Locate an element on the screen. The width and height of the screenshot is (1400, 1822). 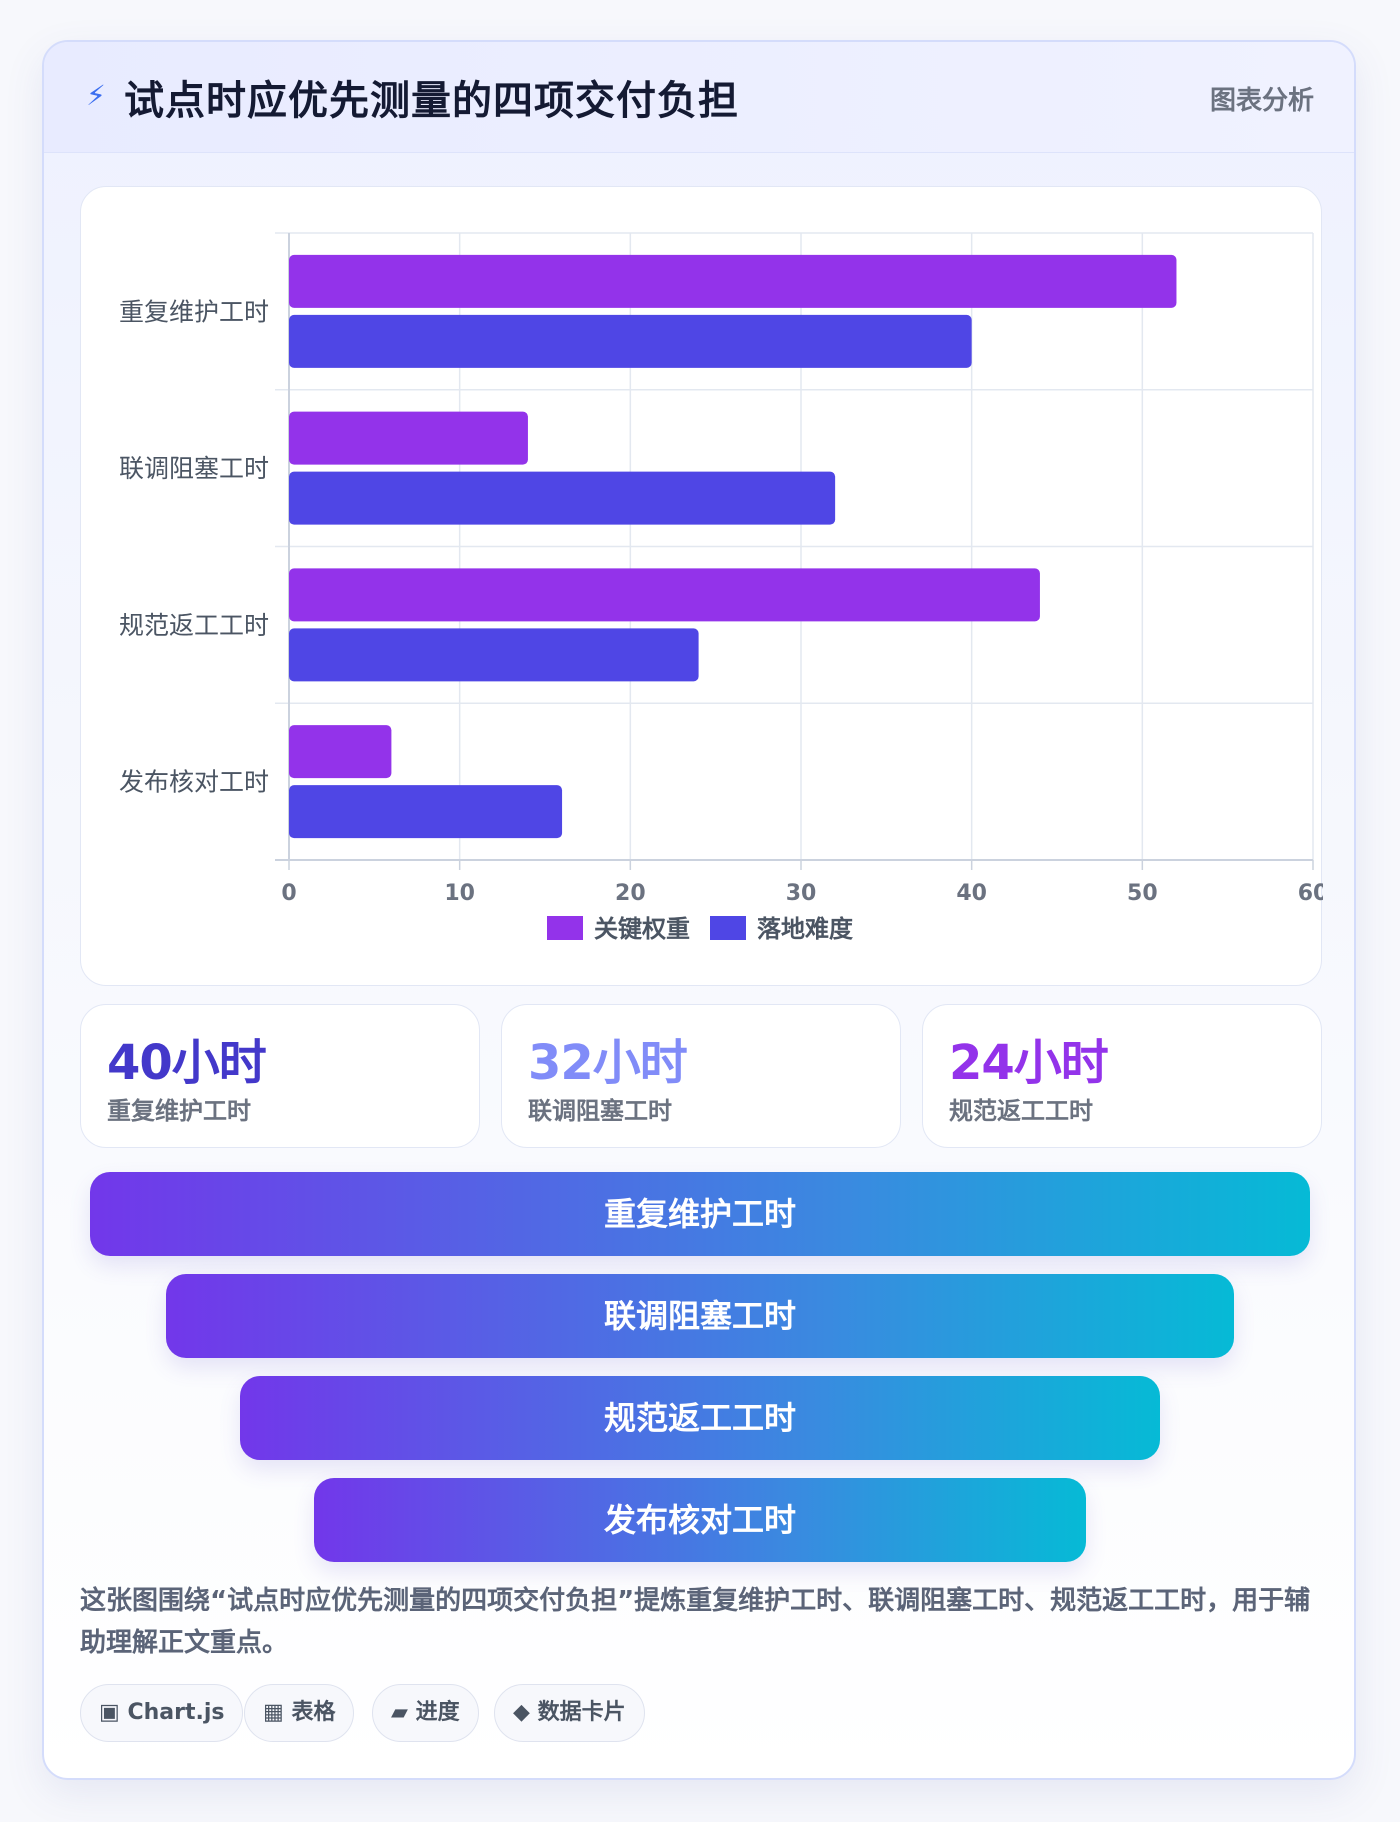
tag-table: ▦ 表格 is located at coordinates (299, 1713).